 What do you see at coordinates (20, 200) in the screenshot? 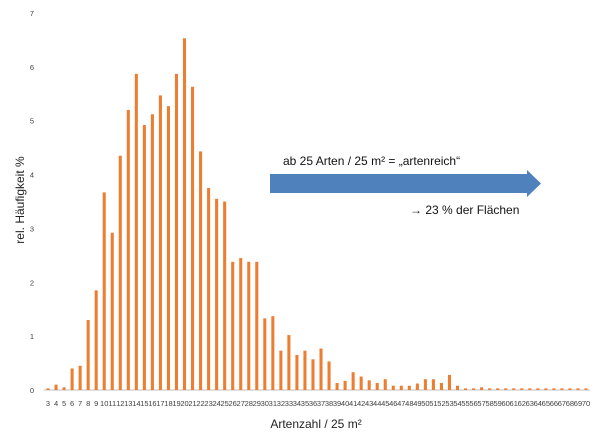
I see `y-axis-title: rel. Häufigkeit %` at bounding box center [20, 200].